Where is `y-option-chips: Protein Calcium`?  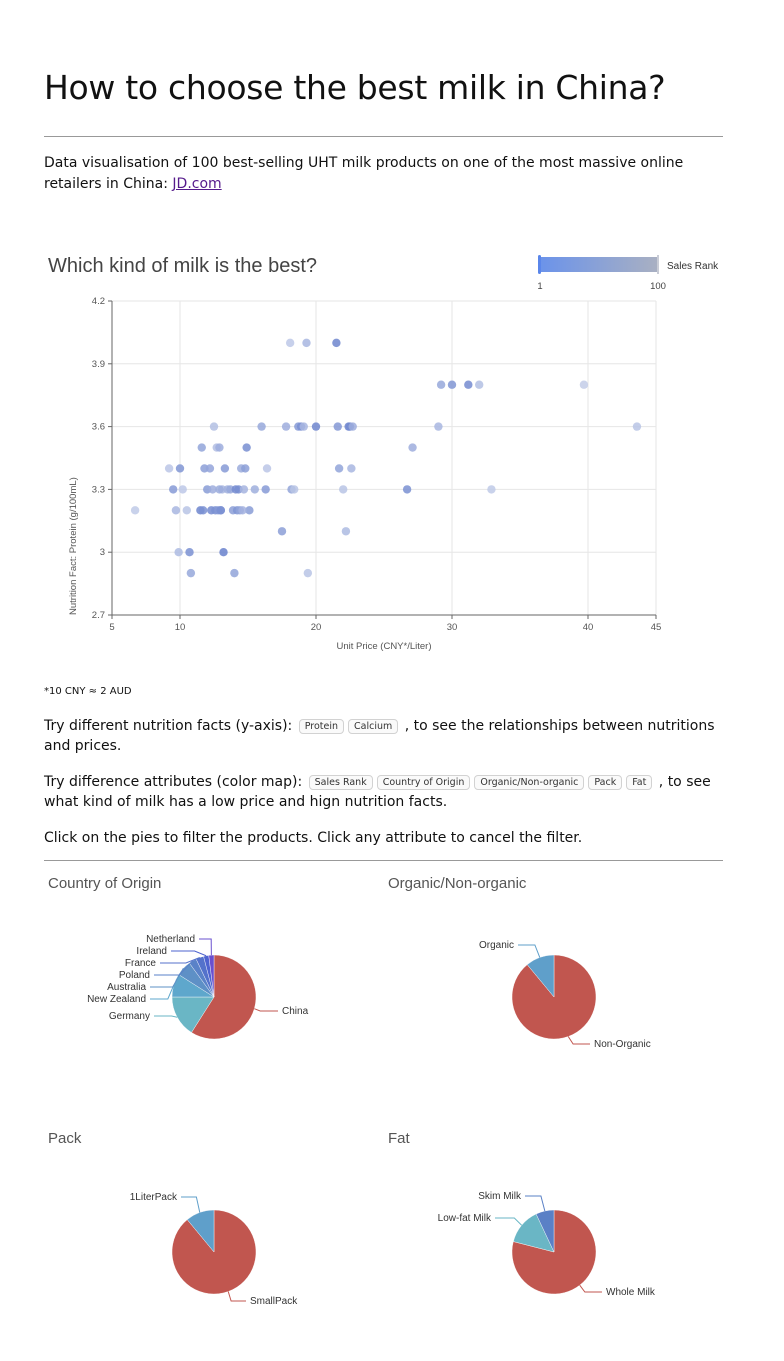
y-option-chips: Protein Calcium is located at coordinates (349, 726).